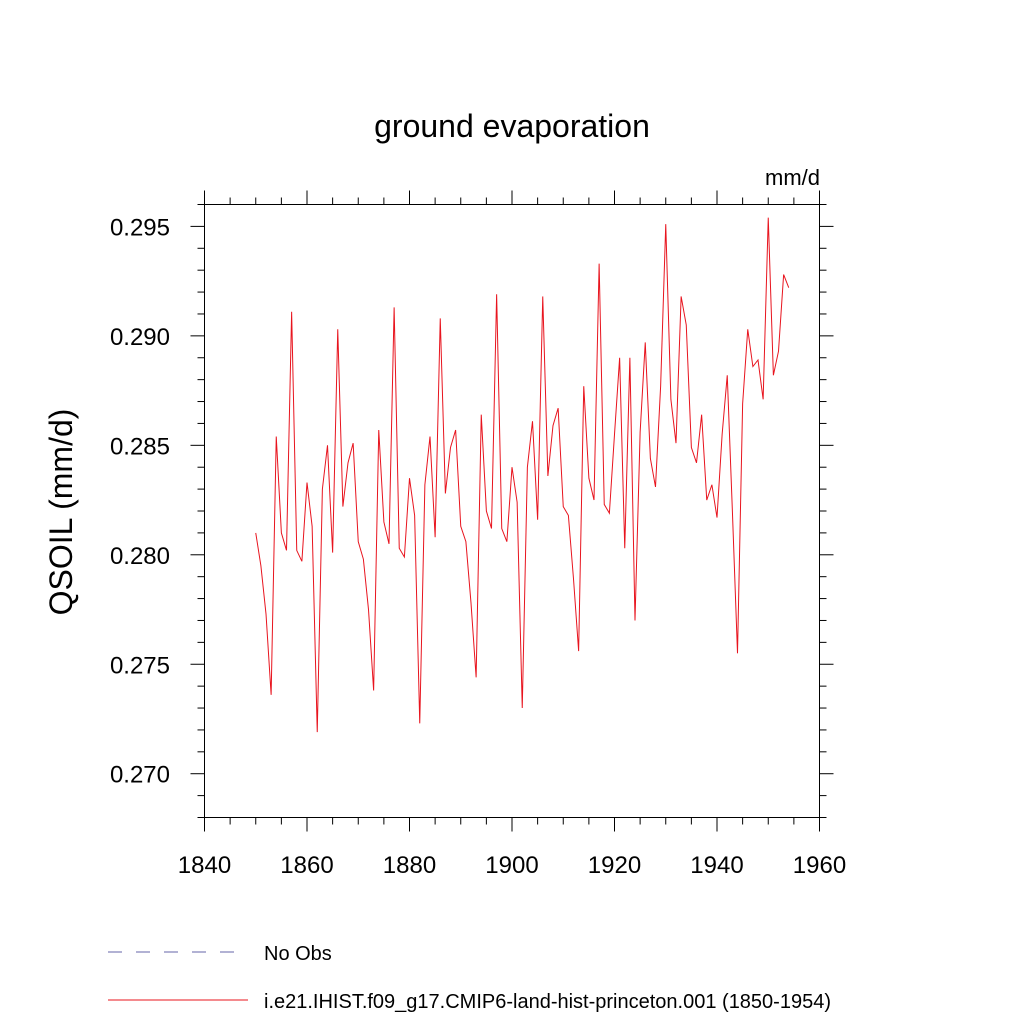 This screenshot has width=1024, height=1024. Describe the element at coordinates (819, 865) in the screenshot. I see `x-tick-label: 1960` at that location.